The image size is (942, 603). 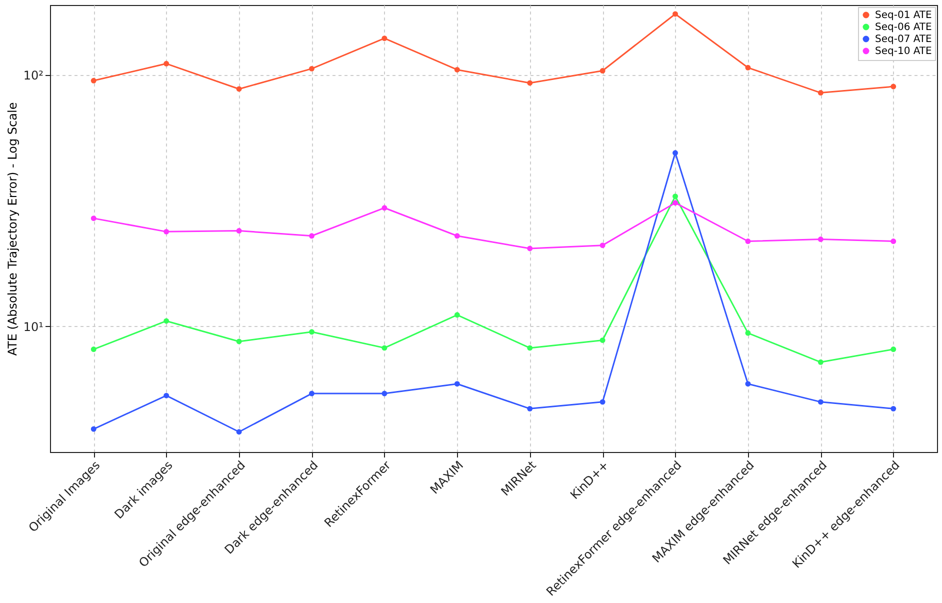 What do you see at coordinates (903, 39) in the screenshot?
I see `legend-label: Seq-07 ATE` at bounding box center [903, 39].